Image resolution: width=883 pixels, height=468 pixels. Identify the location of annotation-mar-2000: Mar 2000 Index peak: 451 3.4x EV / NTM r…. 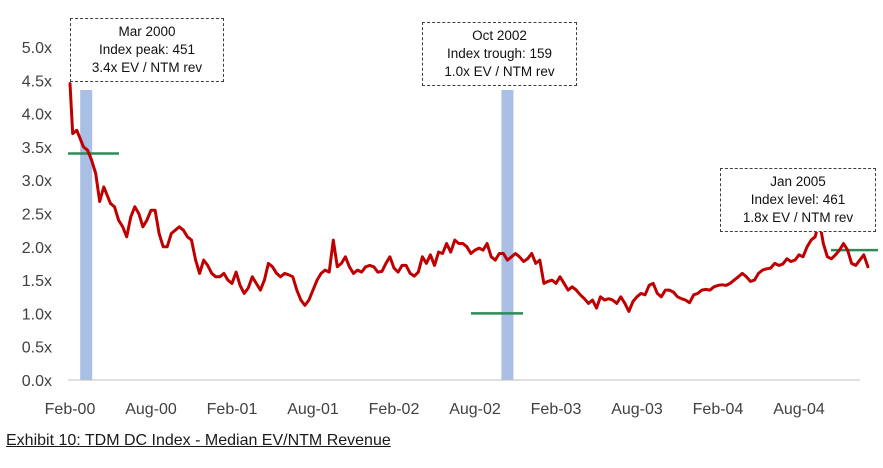
(147, 50).